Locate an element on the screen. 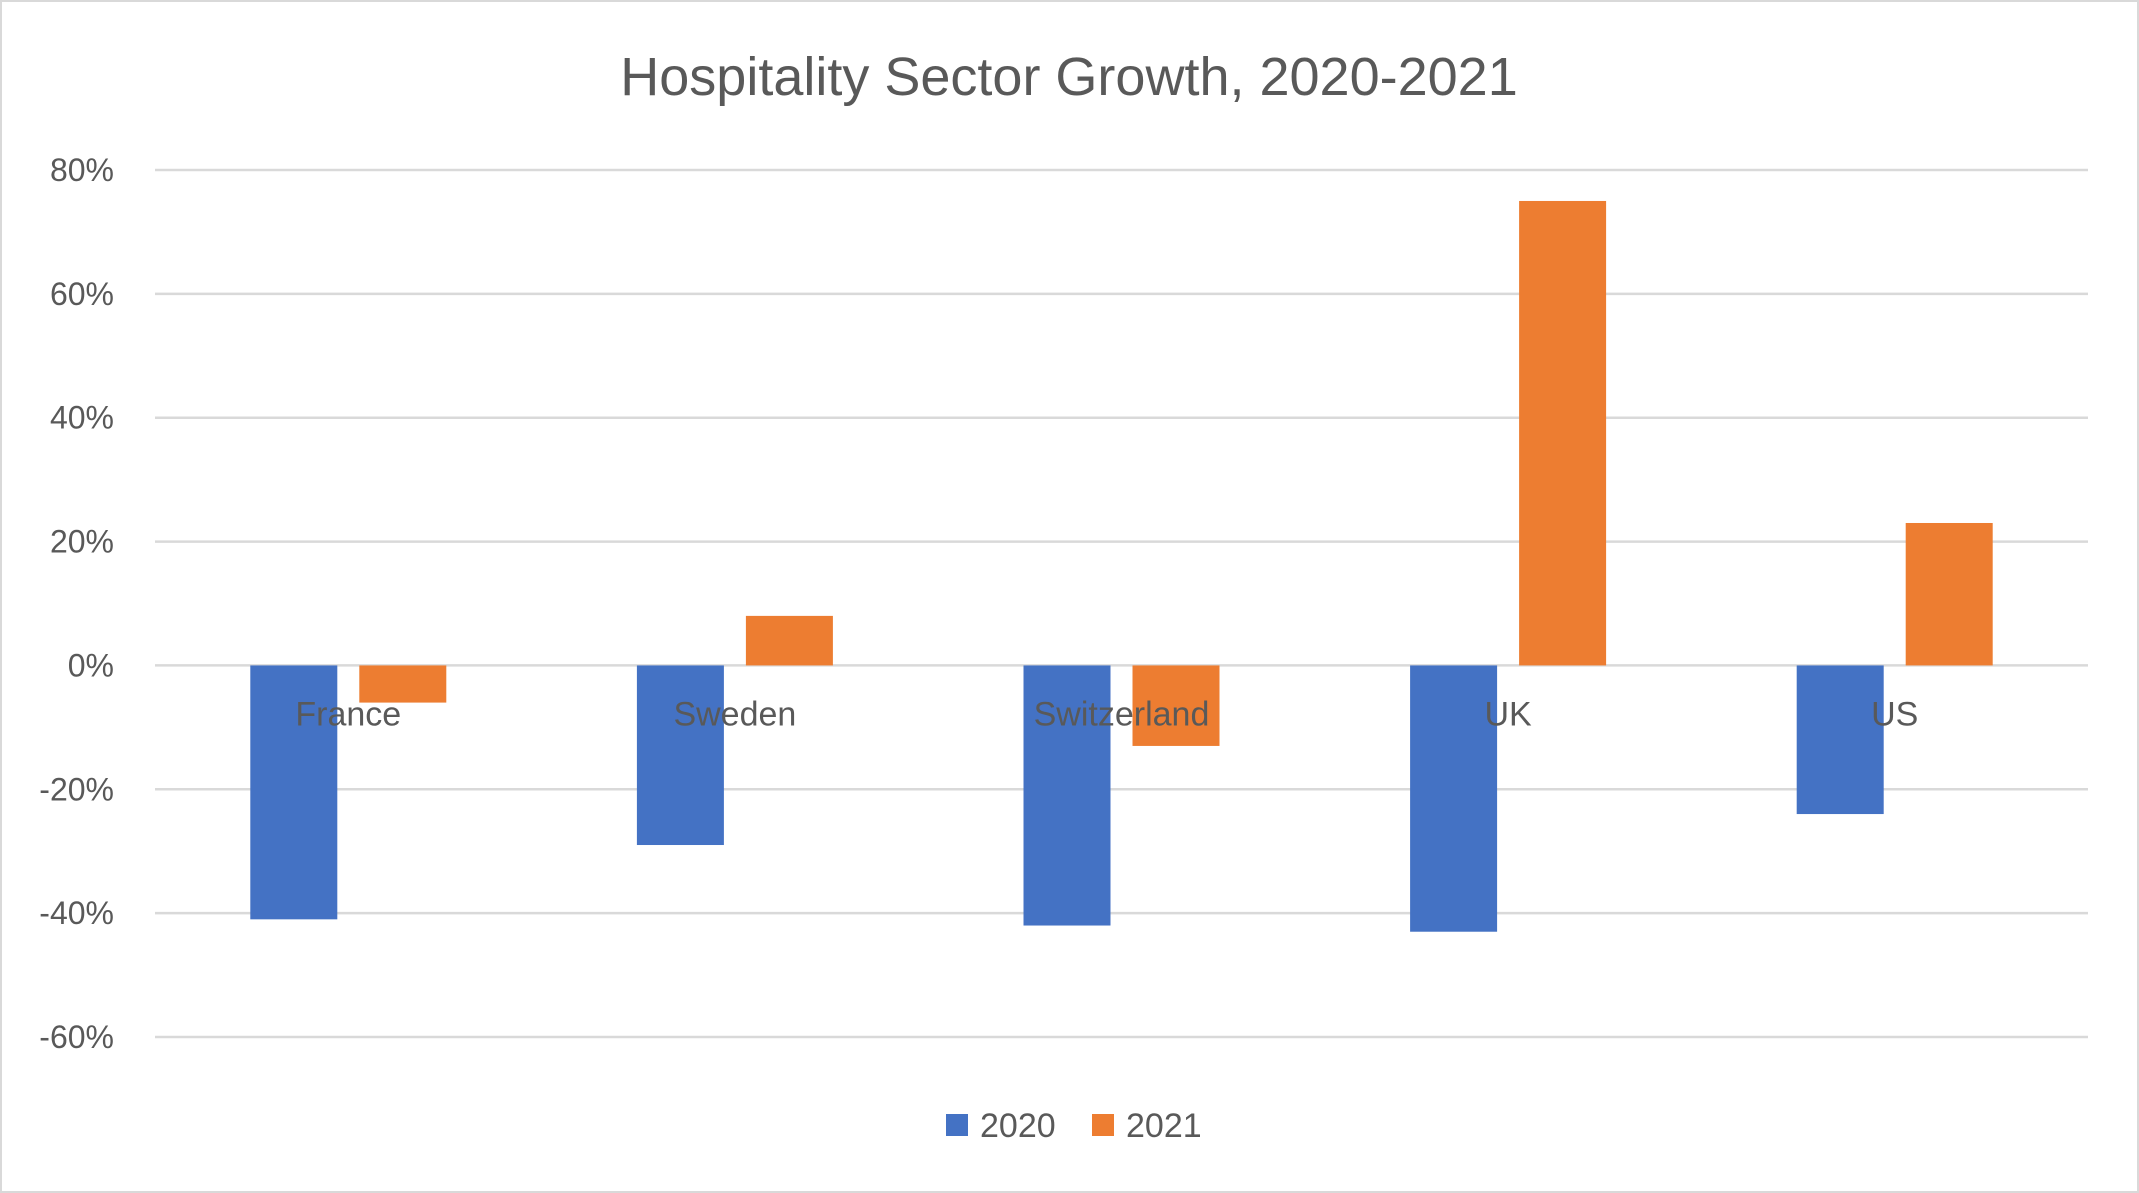  x-category-label: France is located at coordinates (348, 714).